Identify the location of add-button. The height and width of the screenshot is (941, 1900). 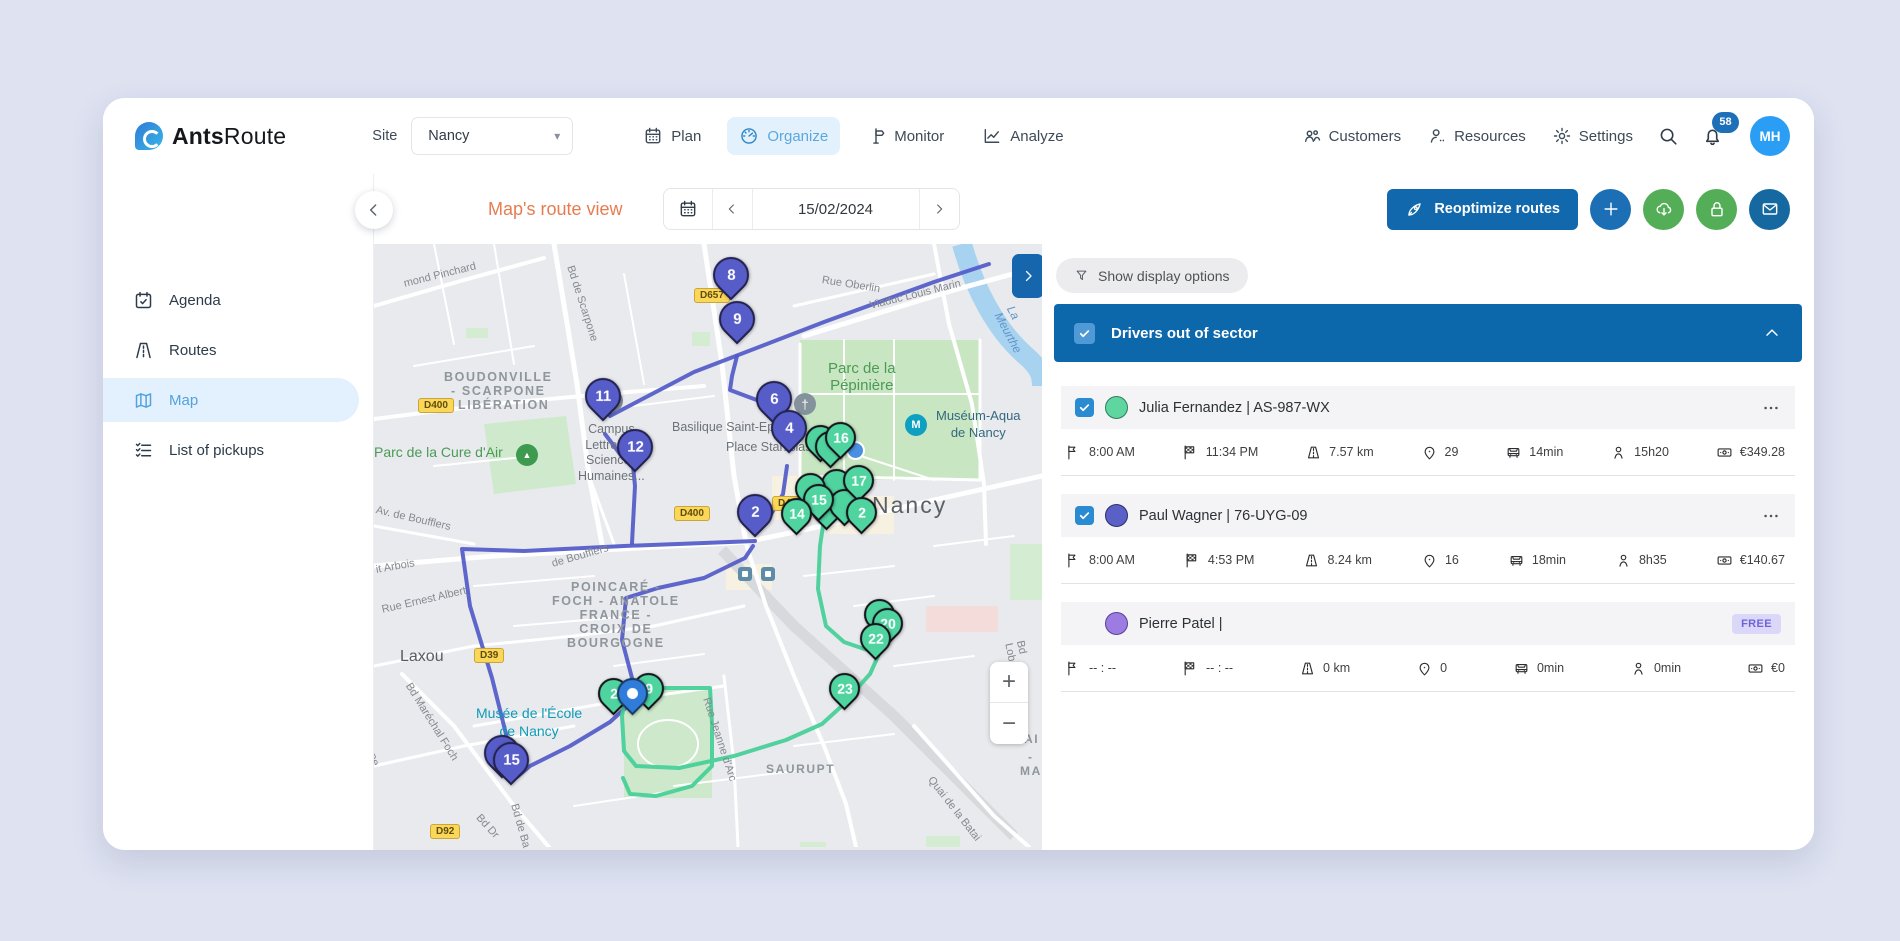
(1610, 209).